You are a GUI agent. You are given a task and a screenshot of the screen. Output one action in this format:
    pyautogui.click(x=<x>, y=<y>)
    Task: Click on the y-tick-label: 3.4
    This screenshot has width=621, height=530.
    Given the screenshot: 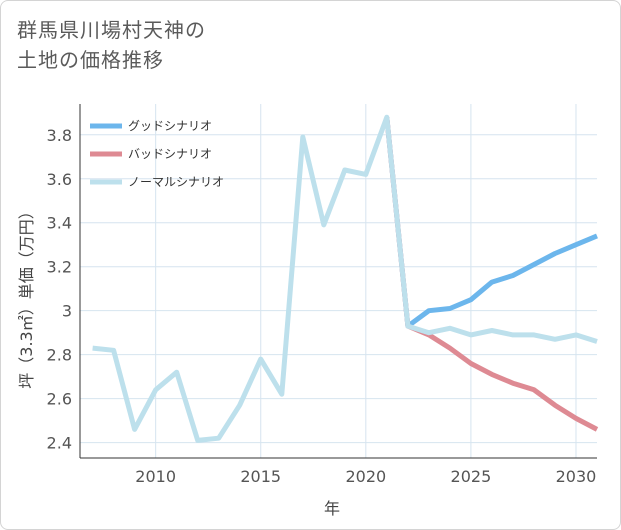 What is the action you would take?
    pyautogui.click(x=59, y=223)
    